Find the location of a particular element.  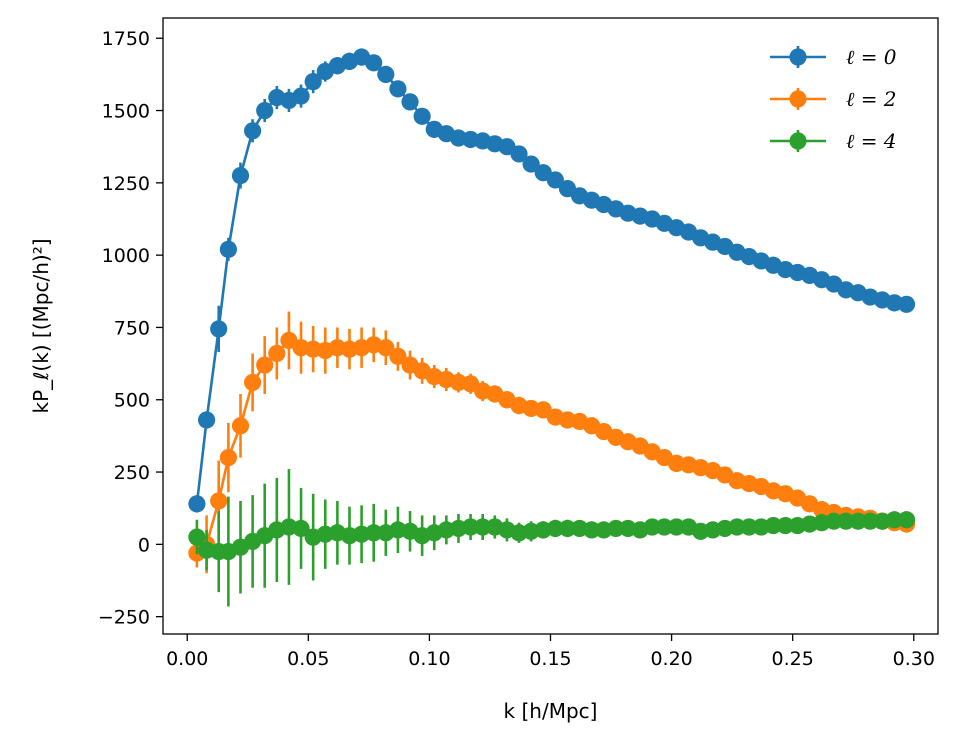

legend: ℓ = 0 ℓ = 2 ℓ = 4 is located at coordinates (833, 99).